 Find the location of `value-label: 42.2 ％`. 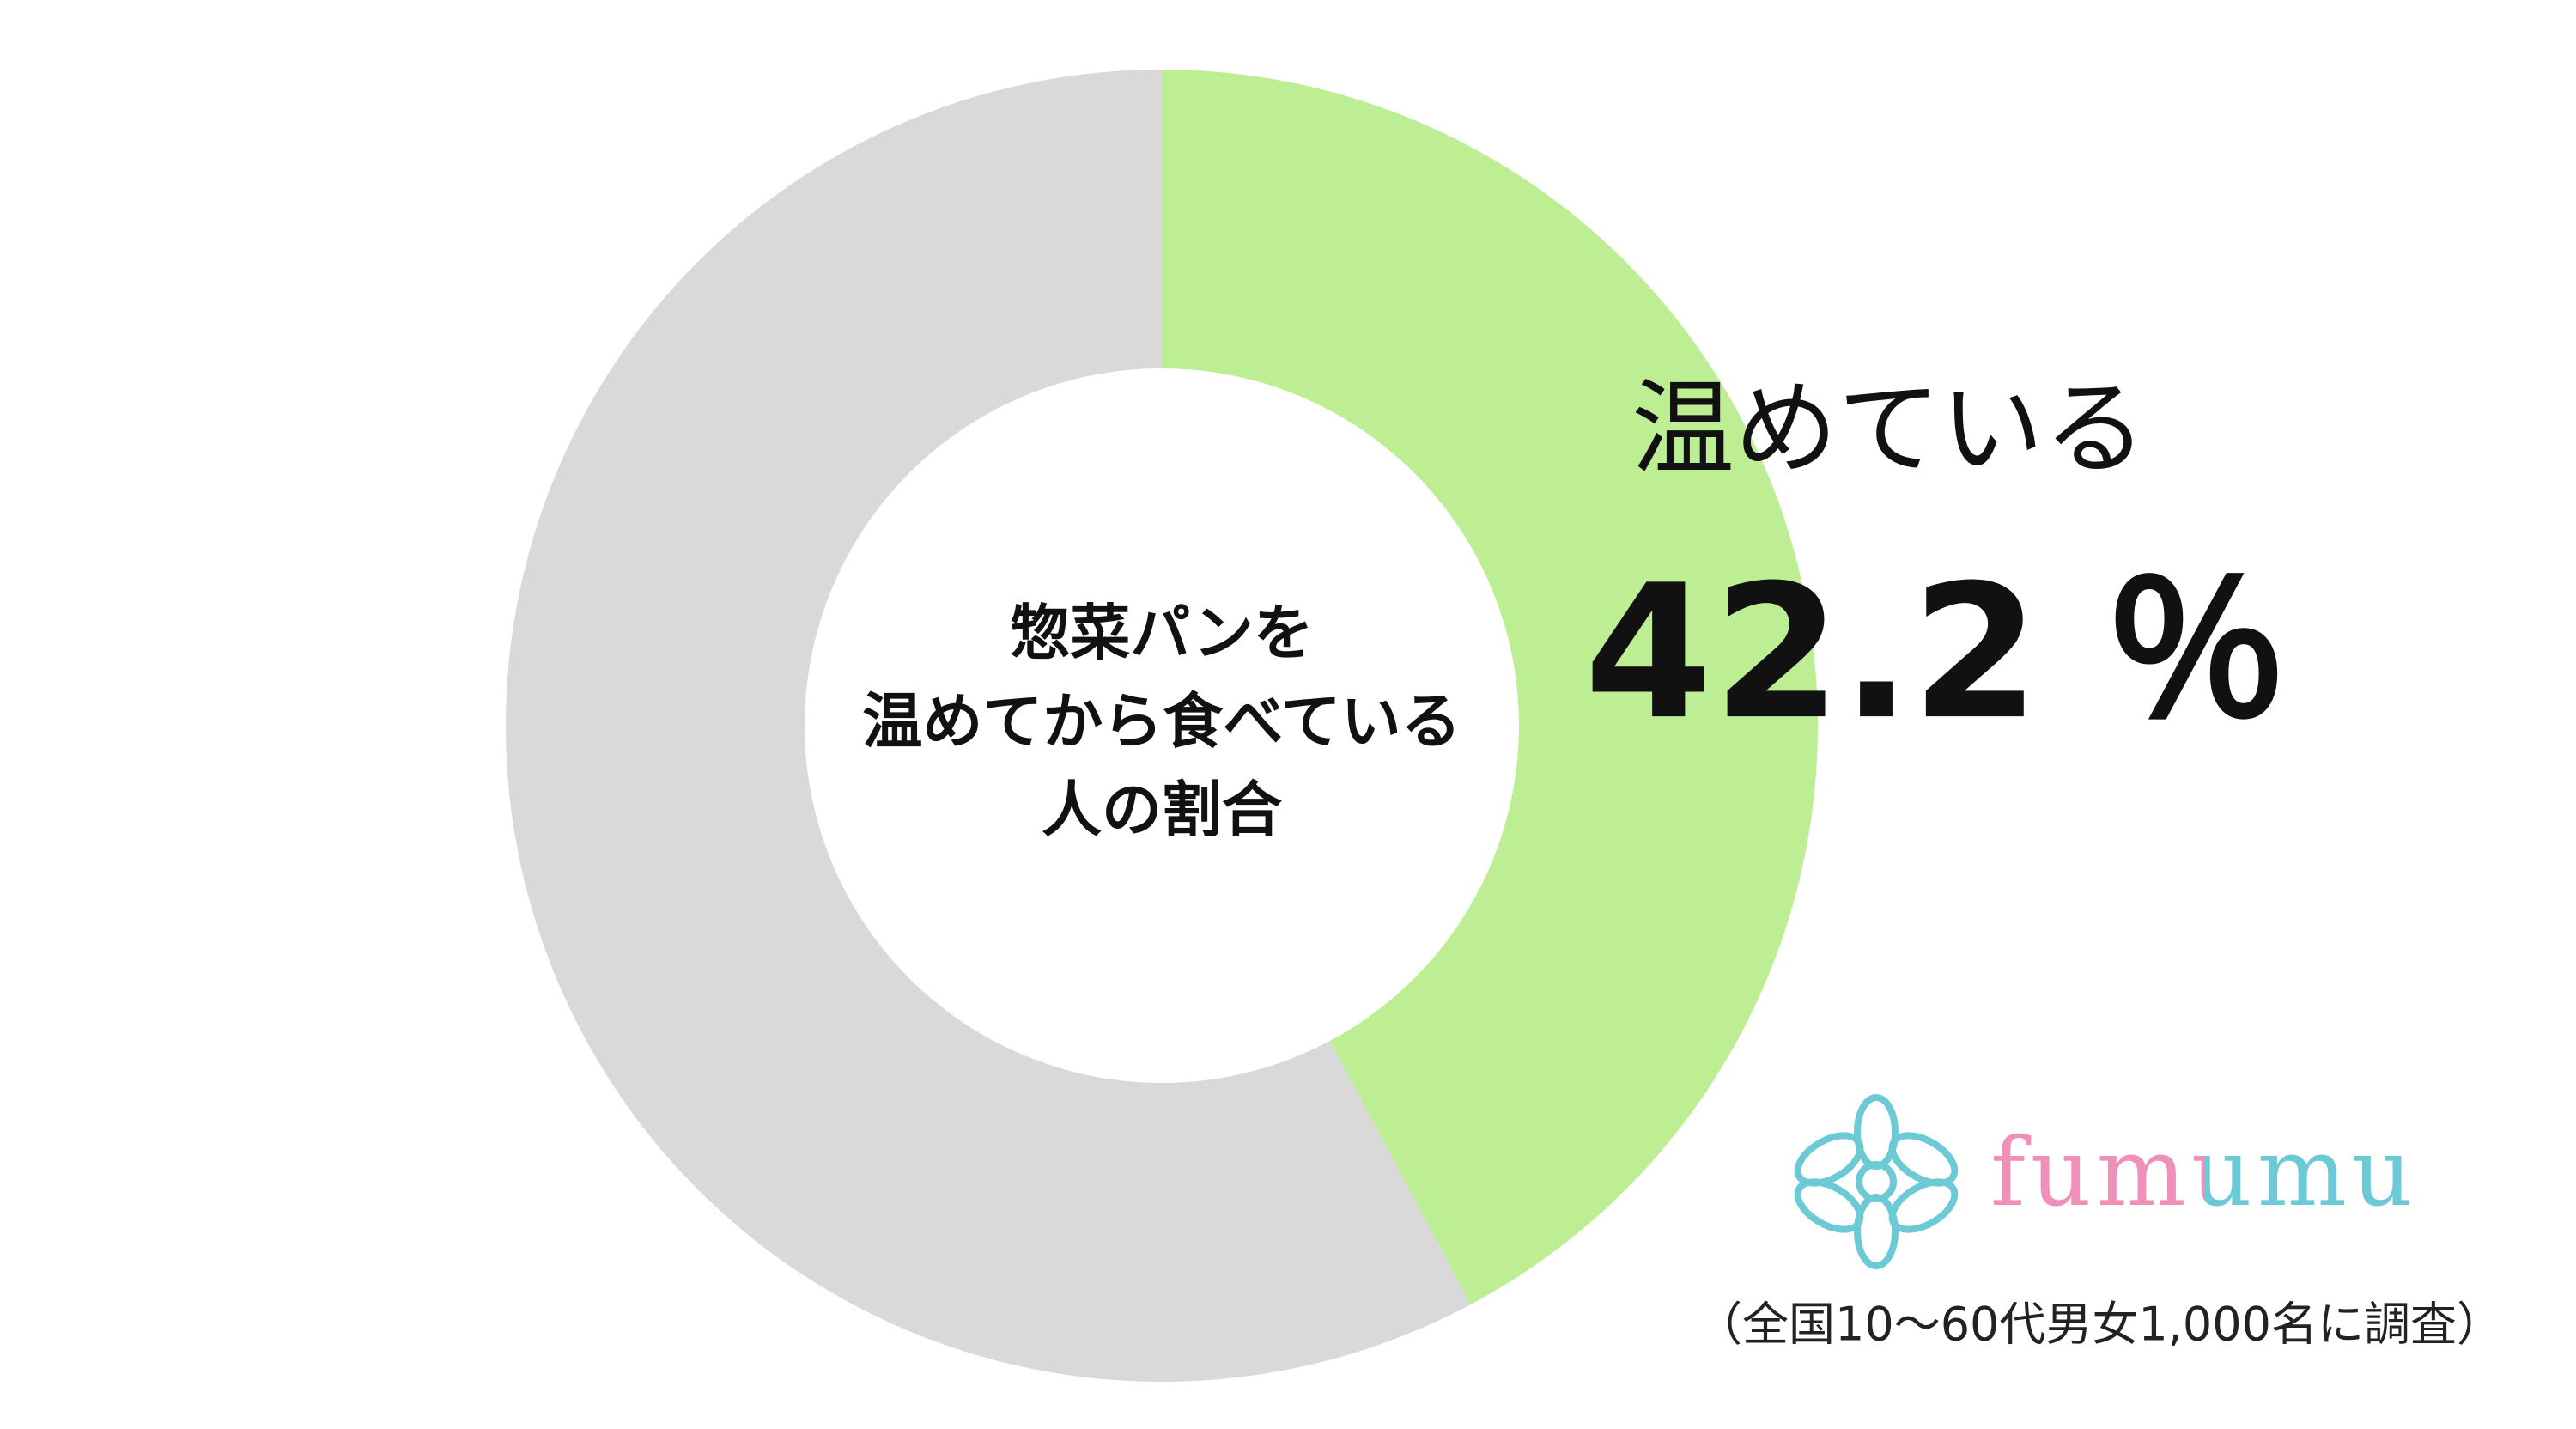

value-label: 42.2 ％ is located at coordinates (1936, 652).